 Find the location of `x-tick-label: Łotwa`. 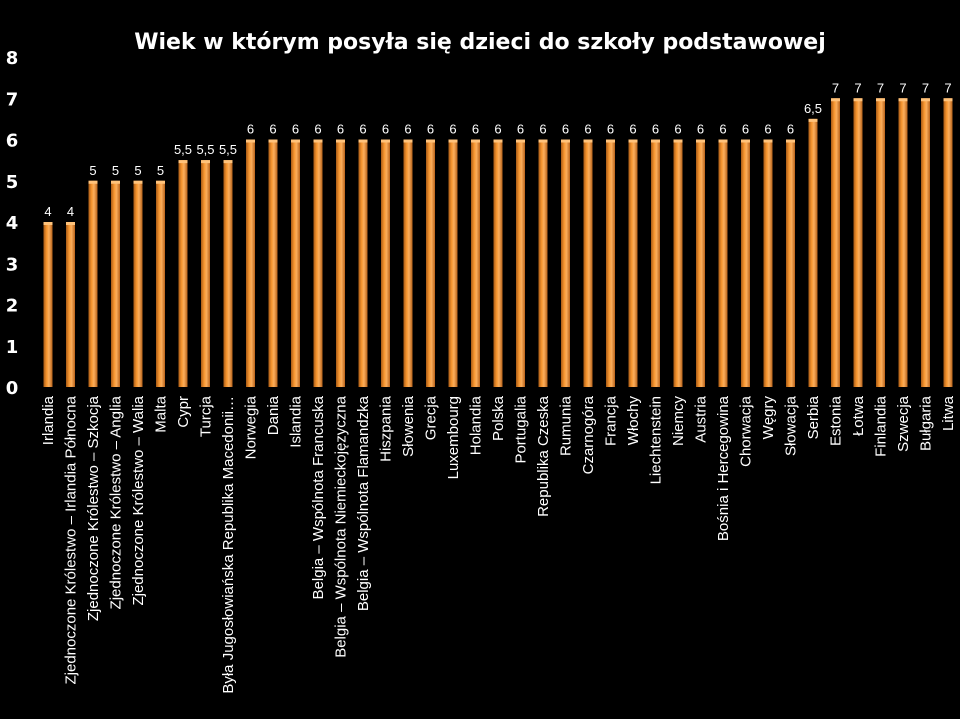

x-tick-label: Łotwa is located at coordinates (858, 415).